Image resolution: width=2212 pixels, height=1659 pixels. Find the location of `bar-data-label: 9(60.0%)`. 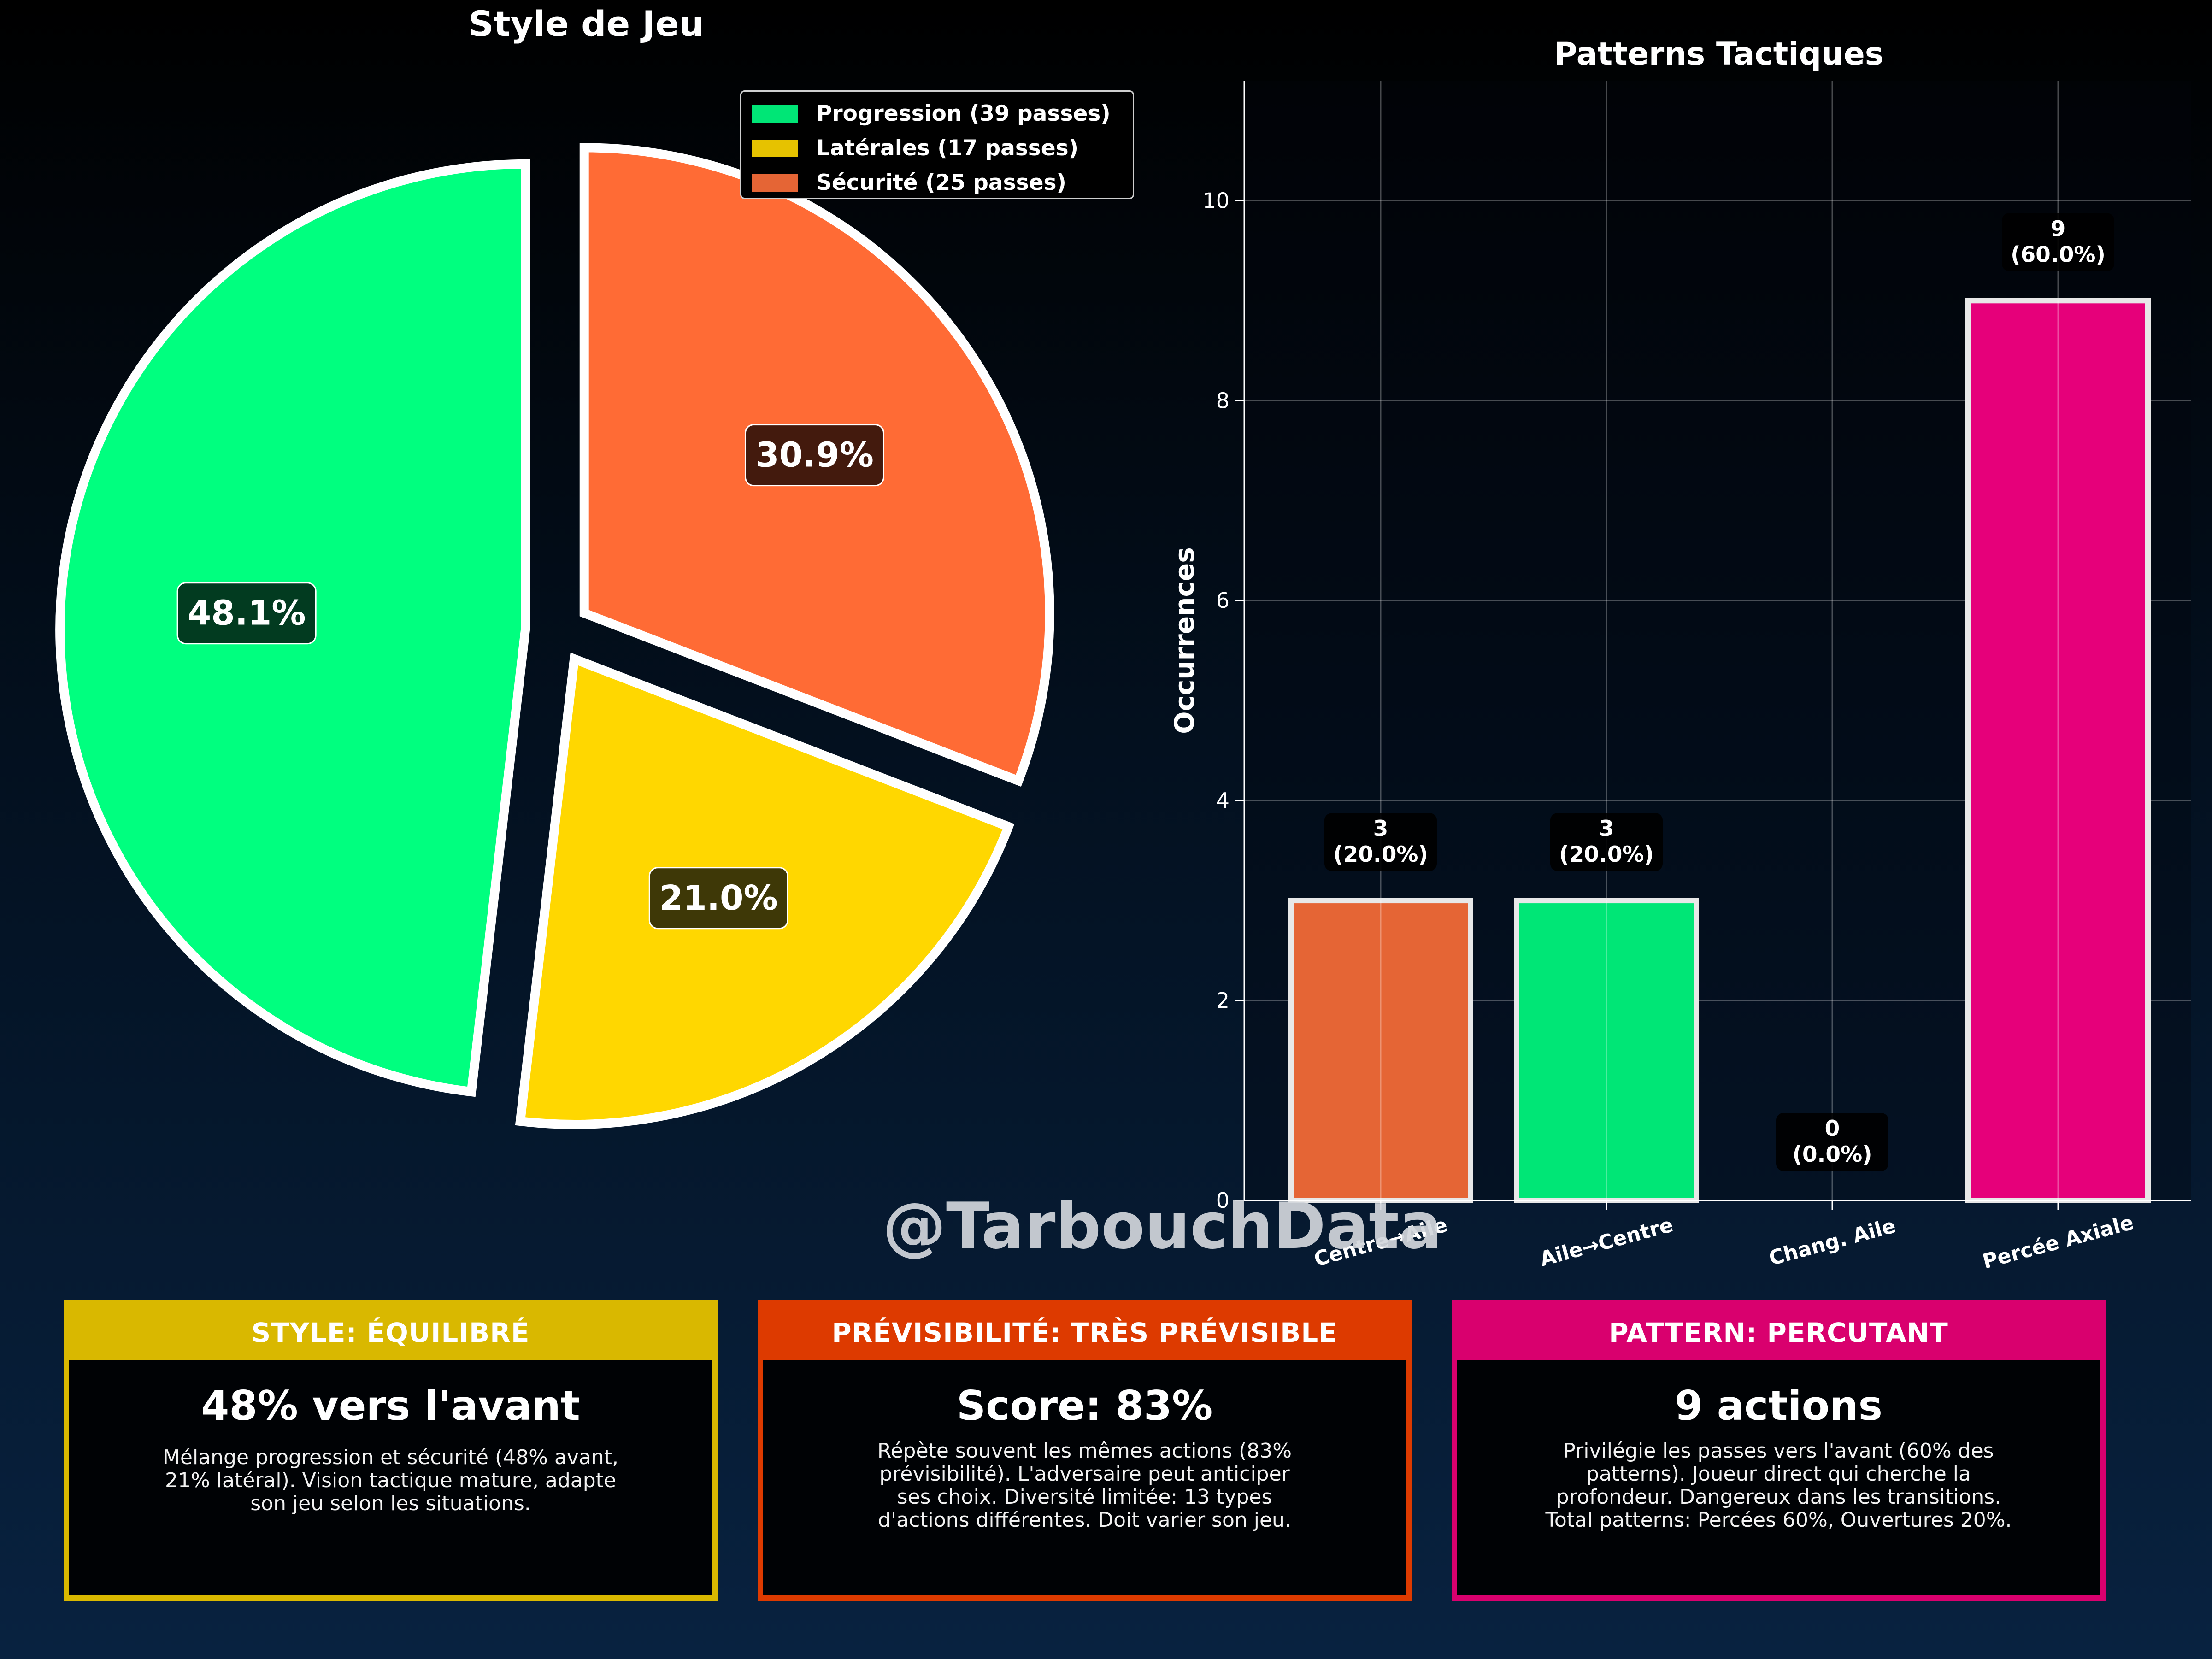

bar-data-label: 9(60.0%) is located at coordinates (2058, 242).